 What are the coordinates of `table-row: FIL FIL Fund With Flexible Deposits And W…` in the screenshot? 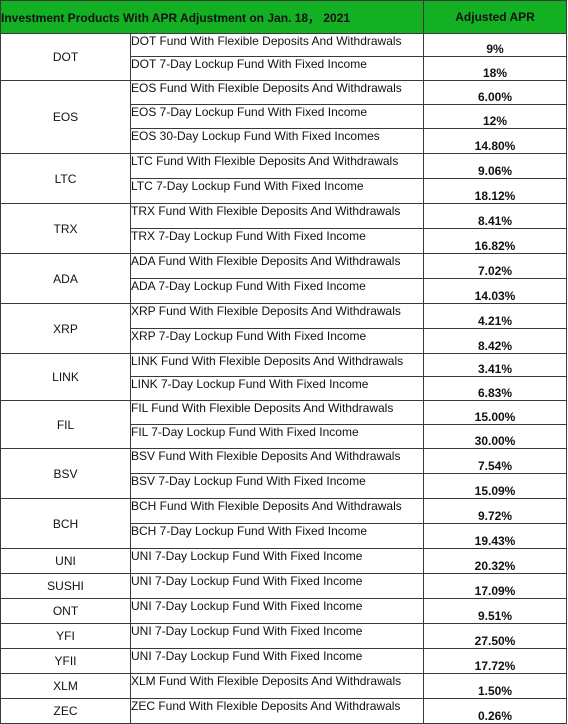 It's located at (284, 424).